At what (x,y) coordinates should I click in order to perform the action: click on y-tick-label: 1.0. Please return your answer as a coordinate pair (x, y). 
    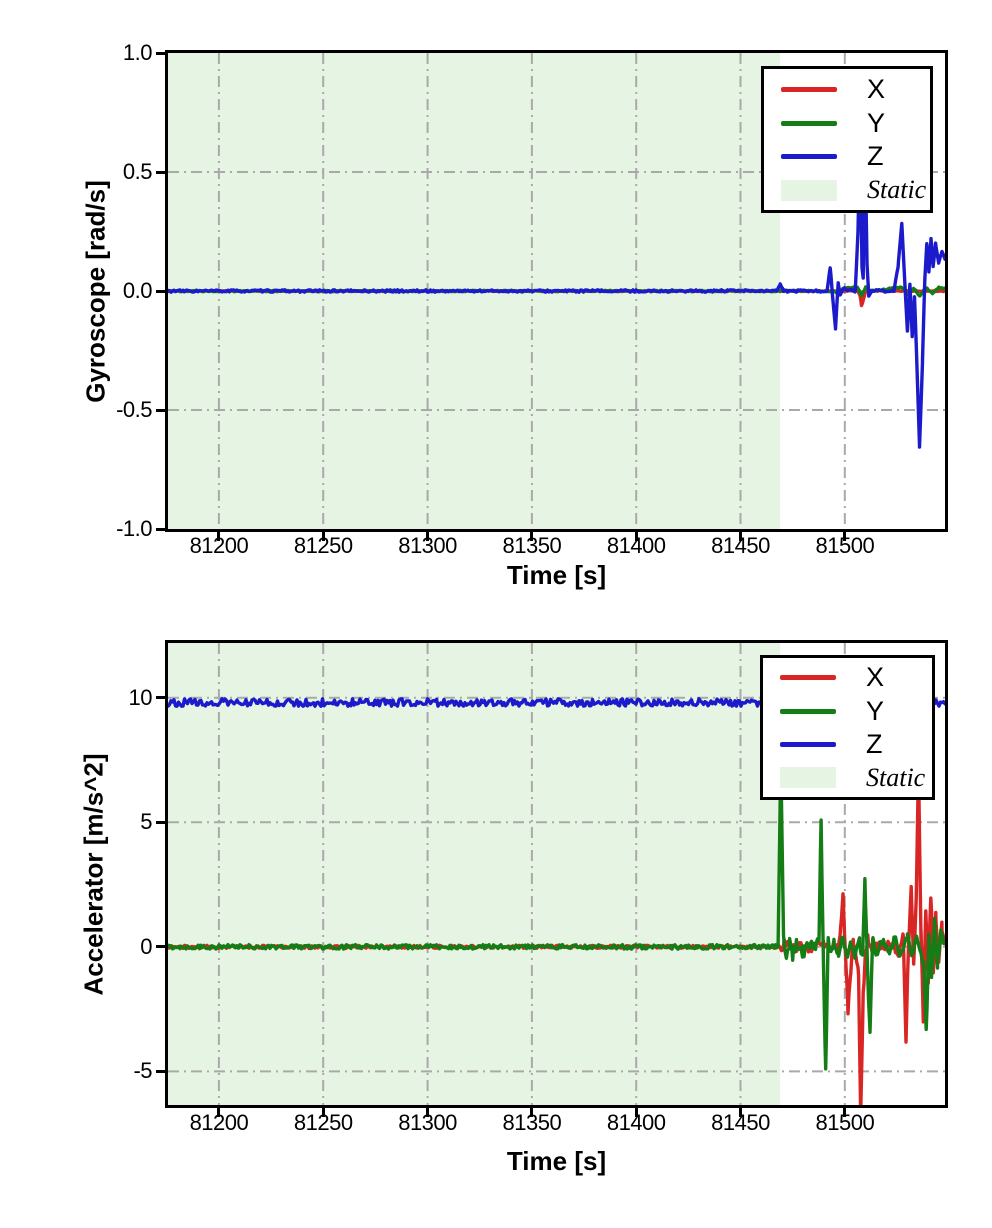
    Looking at the image, I should click on (137, 52).